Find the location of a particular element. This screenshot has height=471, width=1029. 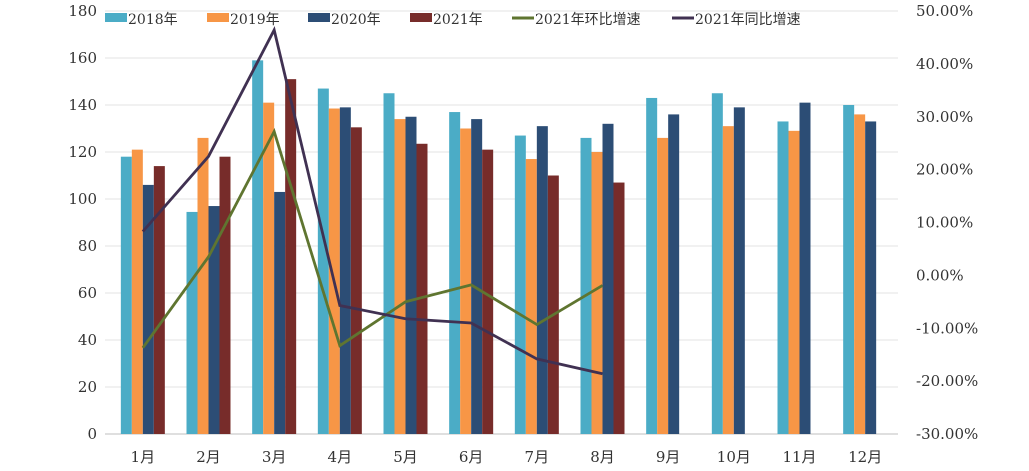

legend-label: 2021年同比增速 is located at coordinates (748, 20).